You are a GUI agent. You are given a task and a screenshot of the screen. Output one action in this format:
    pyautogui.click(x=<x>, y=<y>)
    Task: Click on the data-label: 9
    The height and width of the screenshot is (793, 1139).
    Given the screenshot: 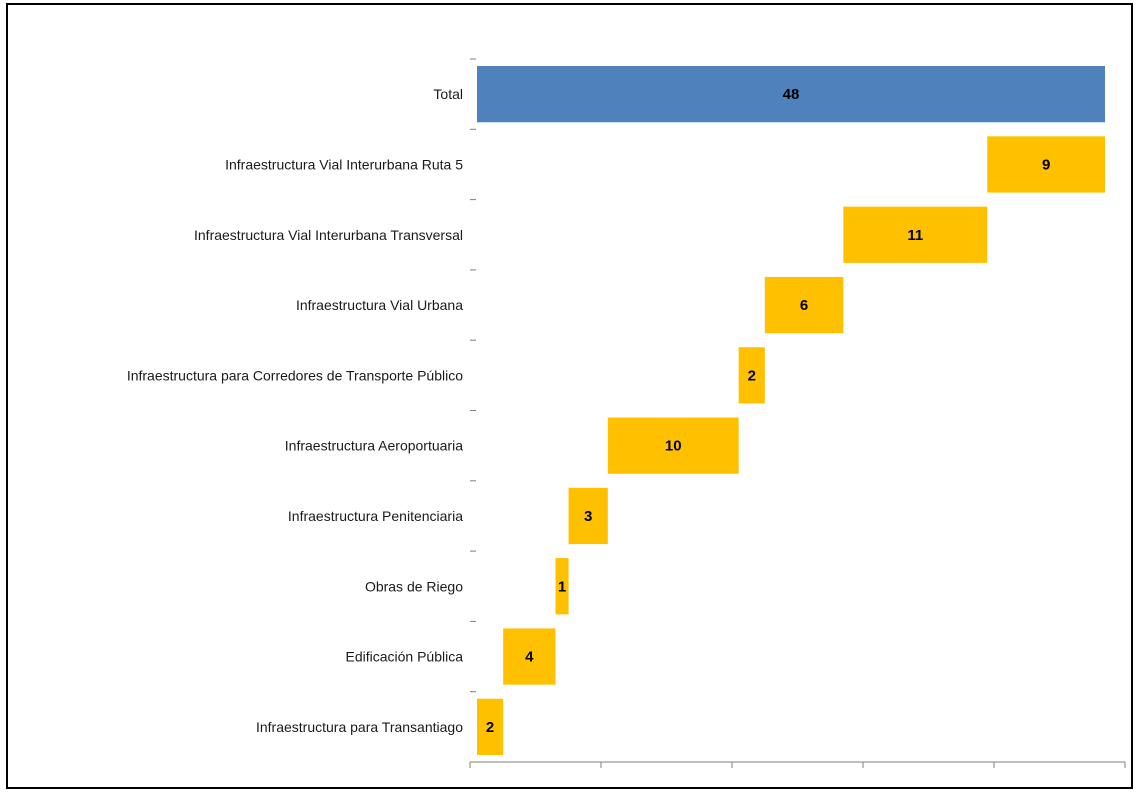 What is the action you would take?
    pyautogui.click(x=1046, y=164)
    